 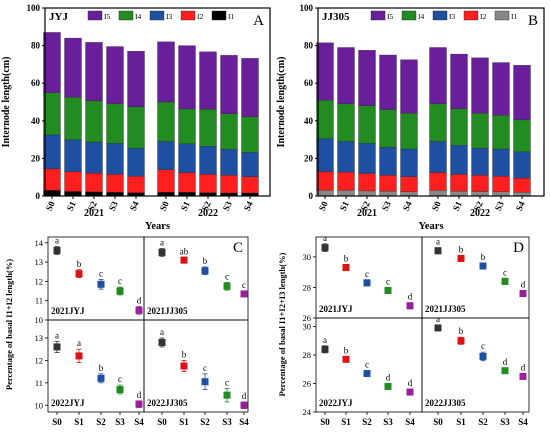 What do you see at coordinates (365, 205) in the screenshot?
I see `x-tick-label: S2` at bounding box center [365, 205].